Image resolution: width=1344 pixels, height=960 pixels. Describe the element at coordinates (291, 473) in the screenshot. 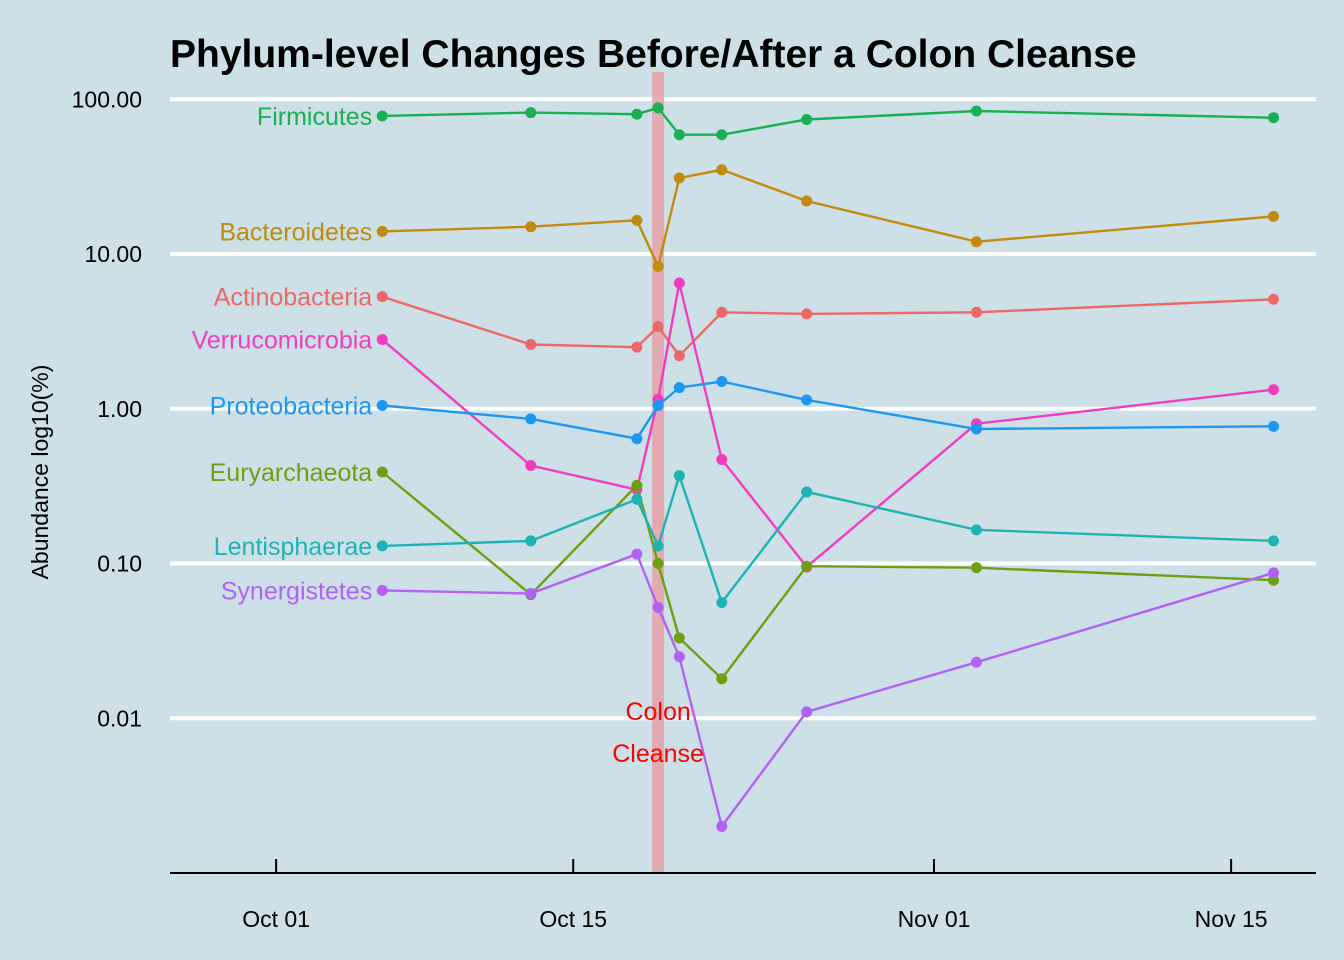

I see `series-label-euryarchaeota: Euryarchaeota` at that location.